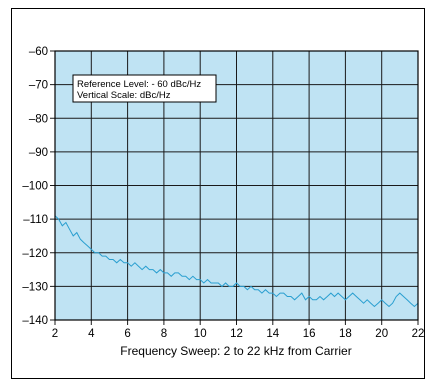 This screenshot has width=437, height=385. Describe the element at coordinates (381, 334) in the screenshot. I see `x-tick-label: 20` at that location.